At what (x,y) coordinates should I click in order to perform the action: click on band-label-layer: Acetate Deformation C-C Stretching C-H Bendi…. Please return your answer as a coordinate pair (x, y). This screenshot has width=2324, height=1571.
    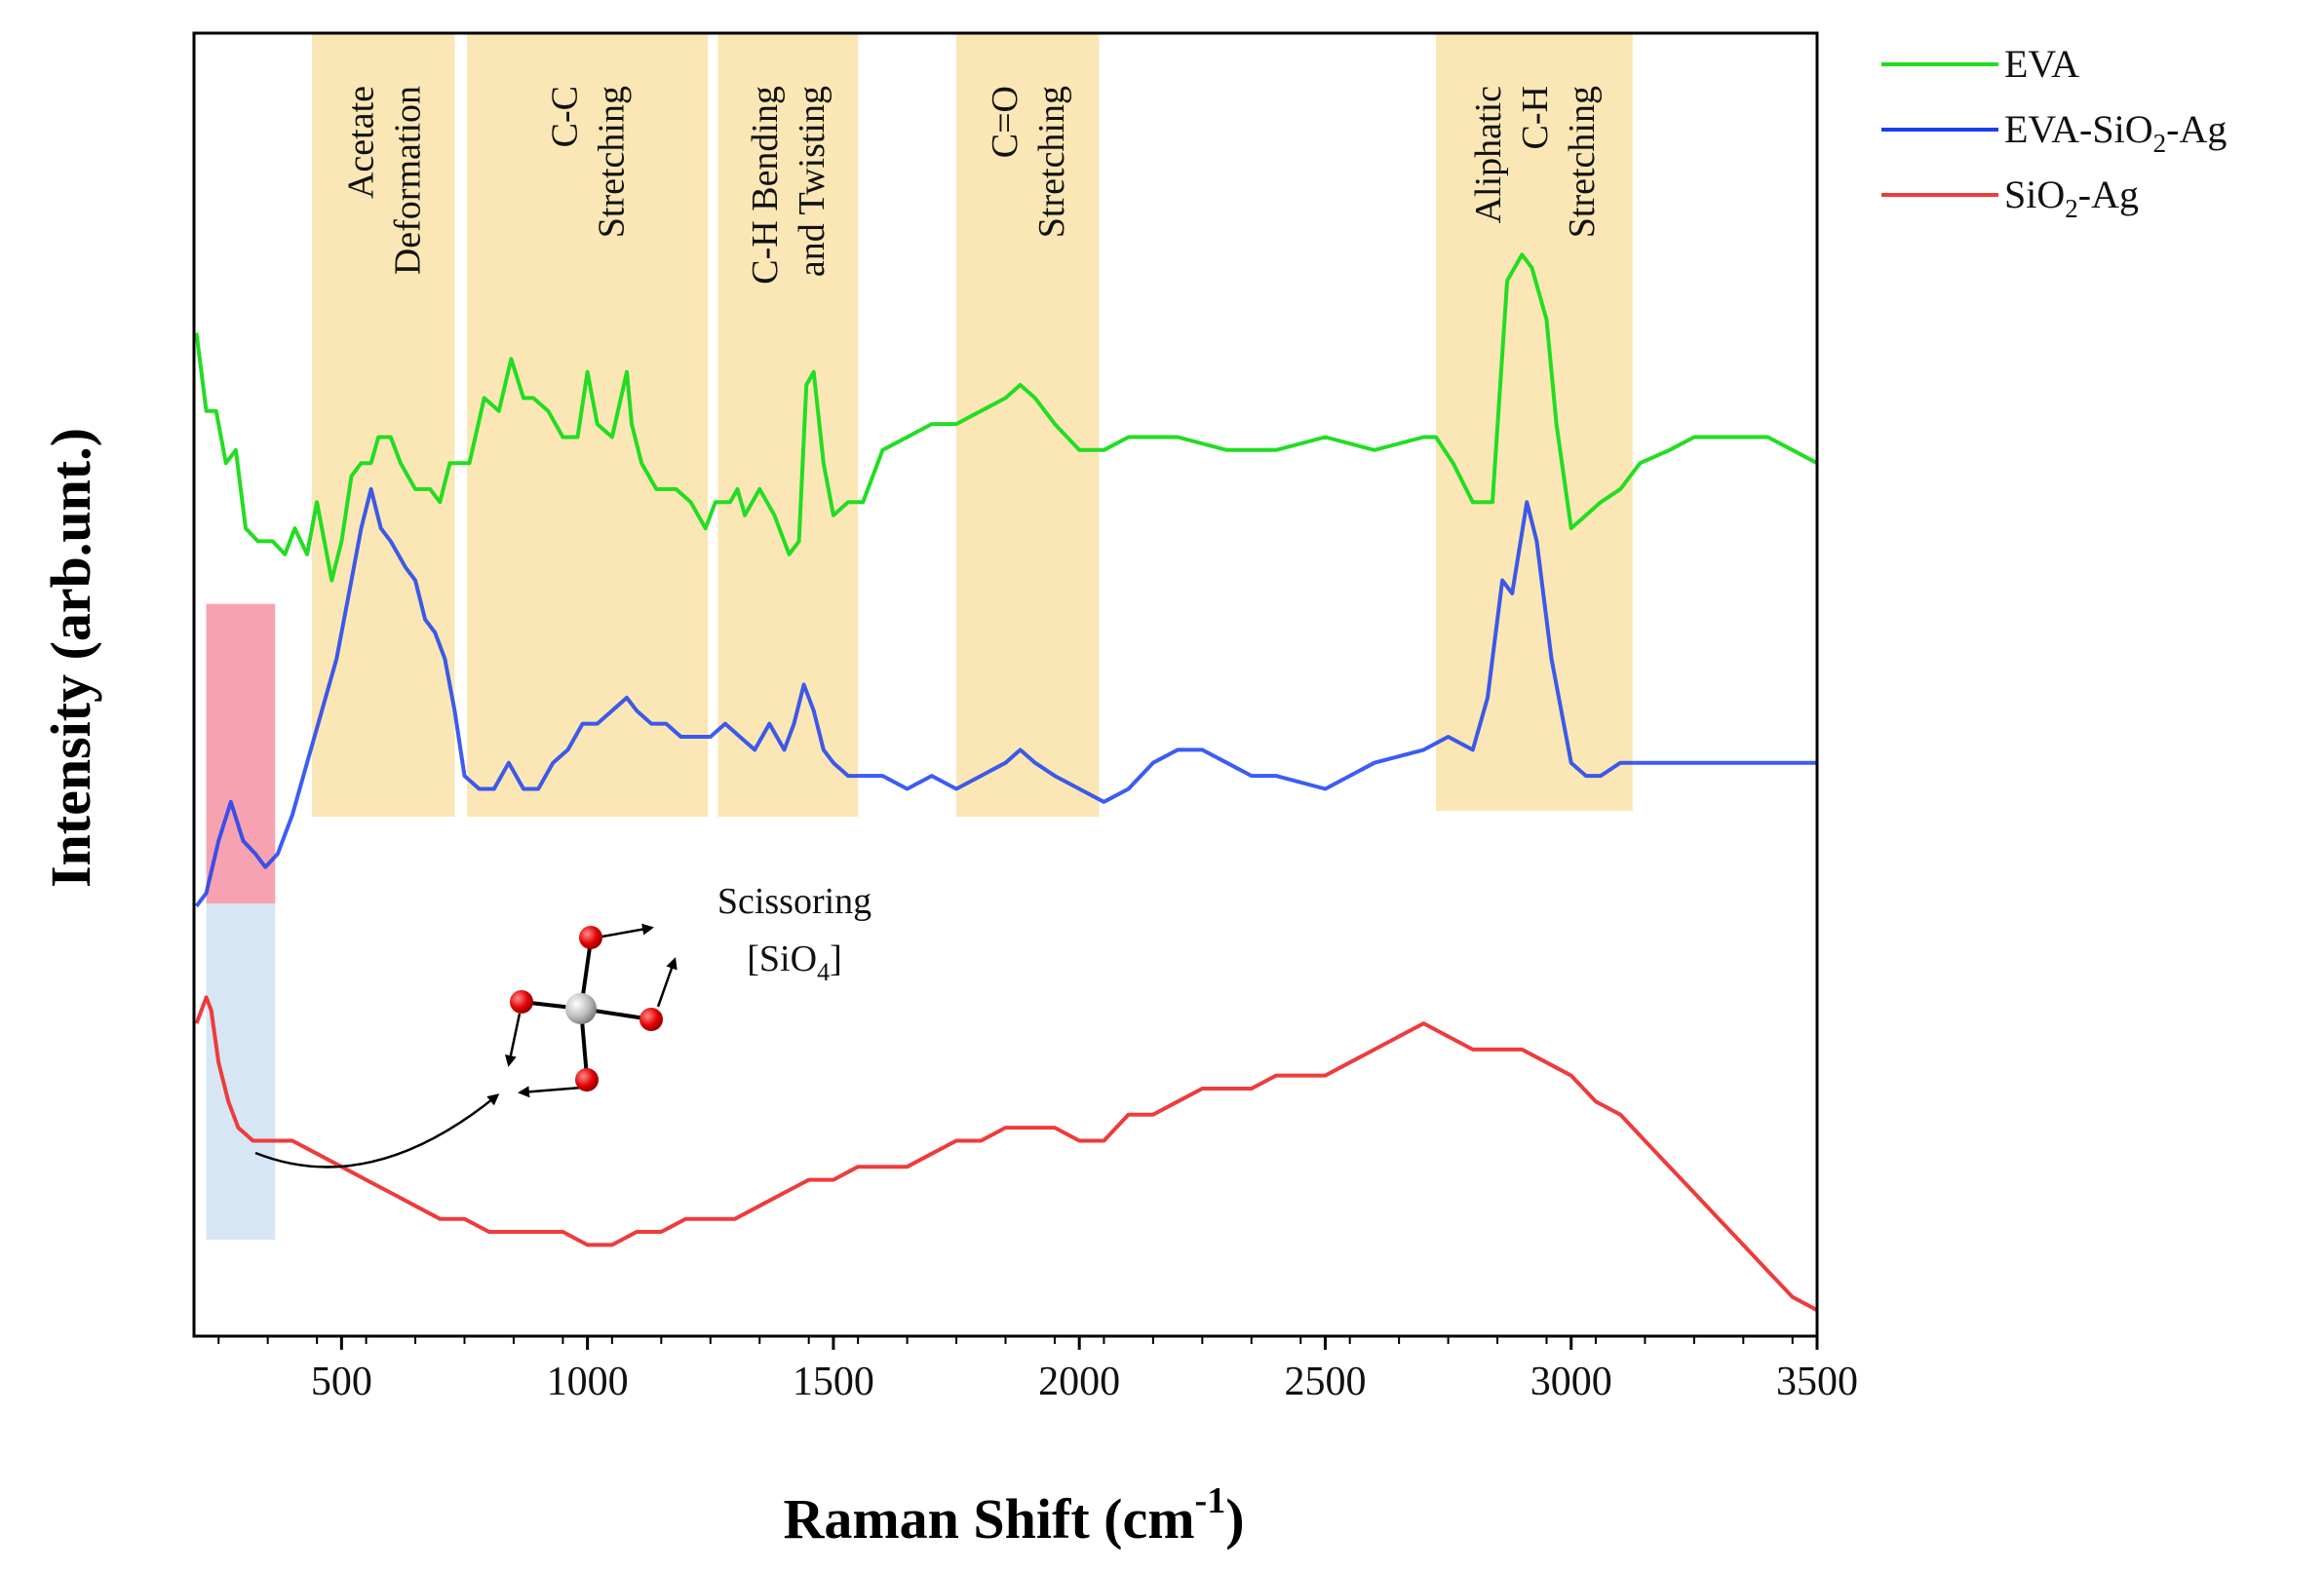
    Looking at the image, I should click on (971, 185).